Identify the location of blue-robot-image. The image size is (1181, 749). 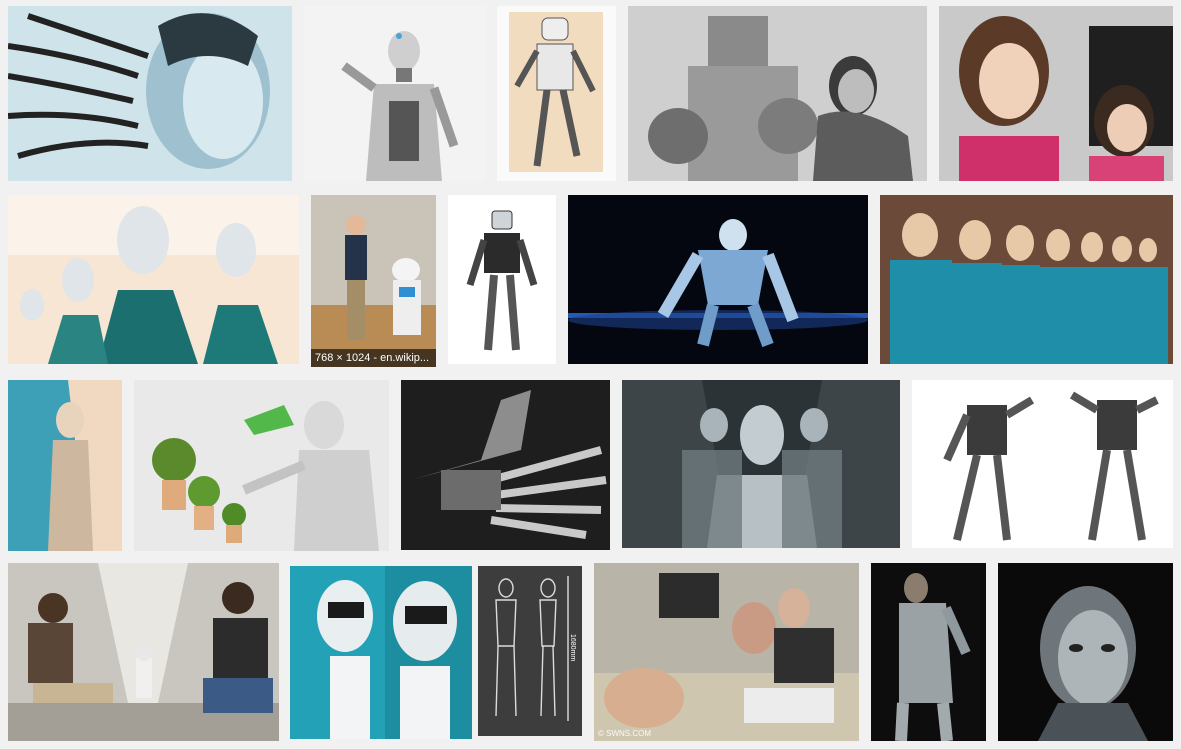
(718, 279).